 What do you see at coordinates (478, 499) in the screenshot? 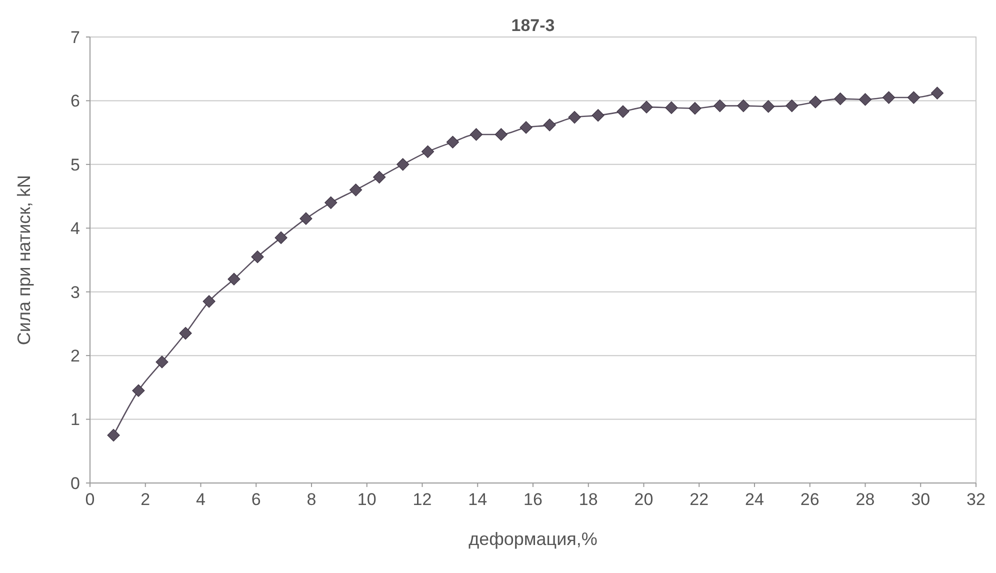
I see `x-tick-label: 14` at bounding box center [478, 499].